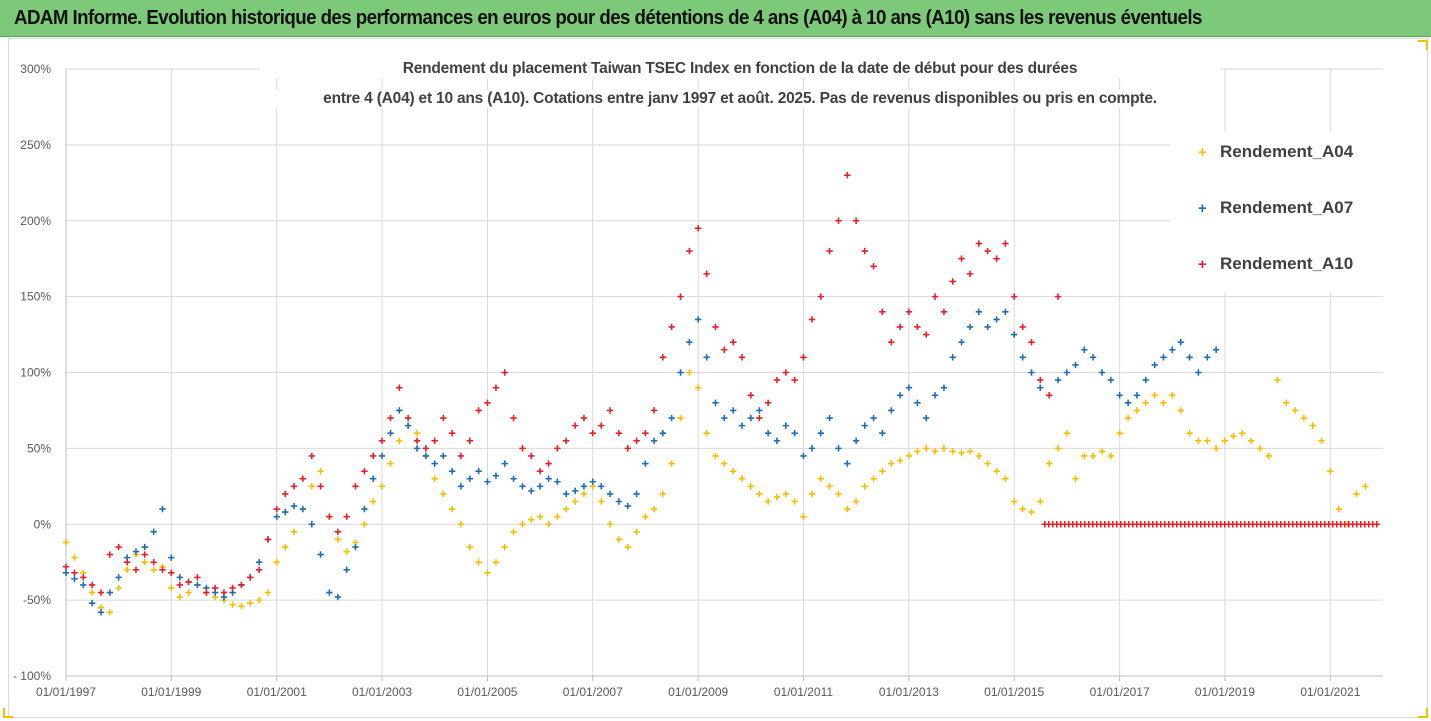  What do you see at coordinates (1423, 45) in the screenshot?
I see `resize-handle-top-right` at bounding box center [1423, 45].